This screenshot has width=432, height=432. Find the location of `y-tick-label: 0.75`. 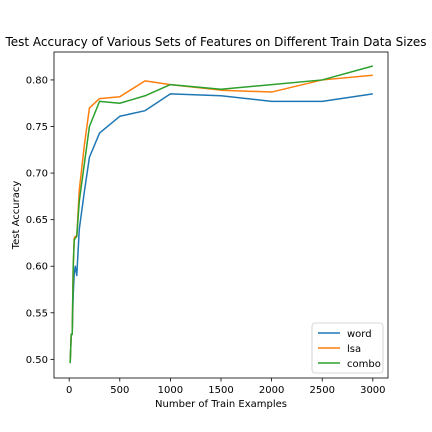

y-tick-label: 0.75 is located at coordinates (37, 127).